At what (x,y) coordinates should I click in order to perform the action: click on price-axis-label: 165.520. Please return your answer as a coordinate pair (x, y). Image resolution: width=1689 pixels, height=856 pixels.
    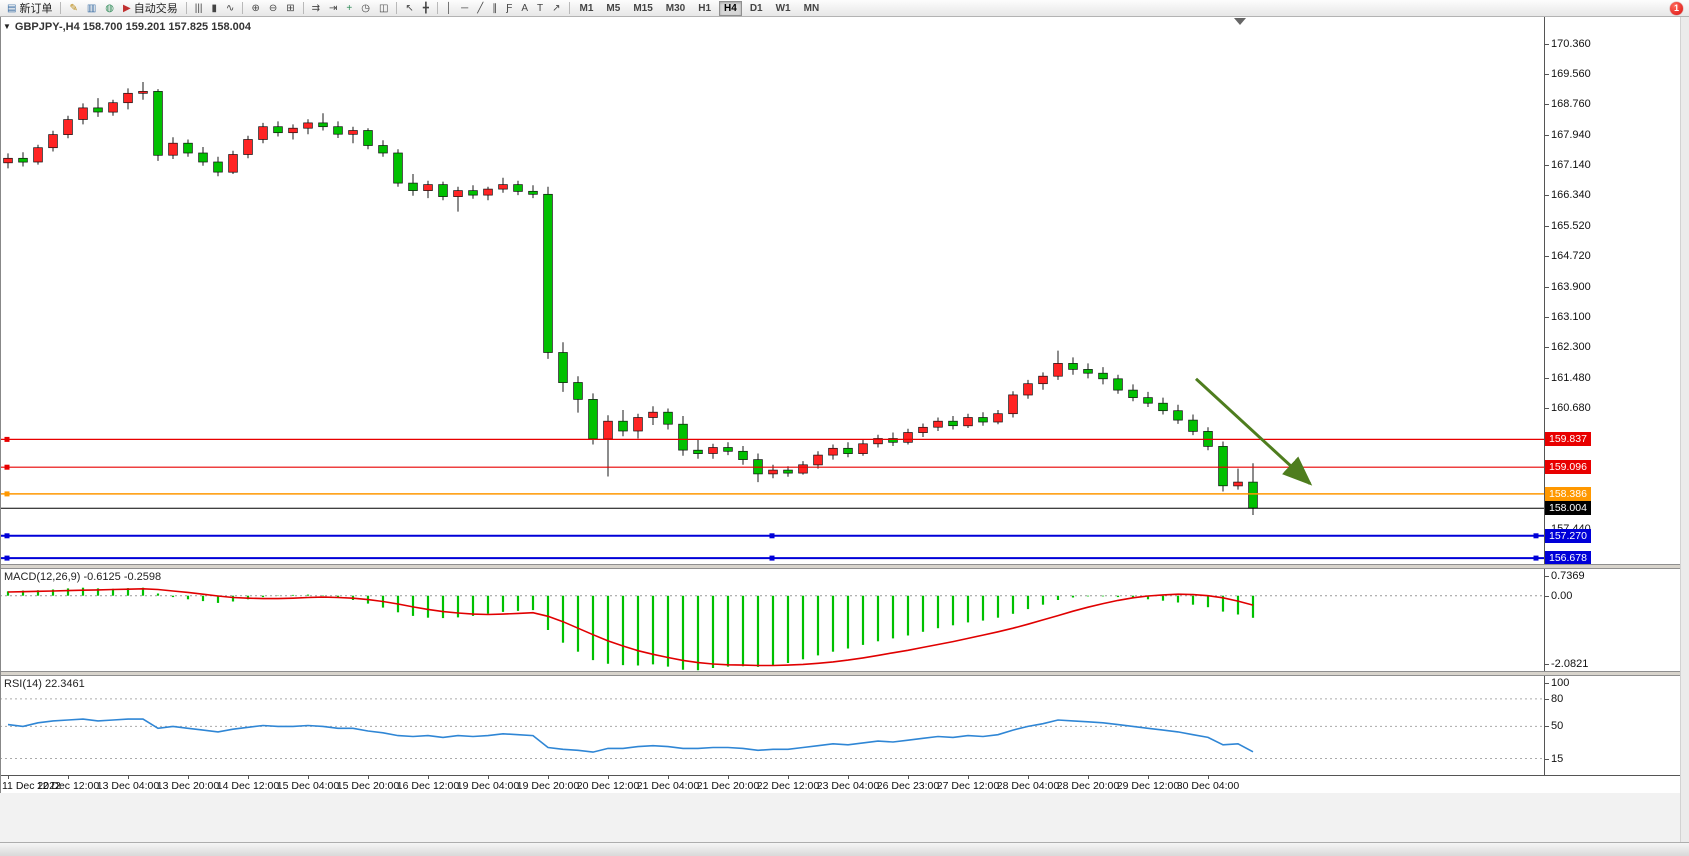
    Looking at the image, I should click on (1571, 226).